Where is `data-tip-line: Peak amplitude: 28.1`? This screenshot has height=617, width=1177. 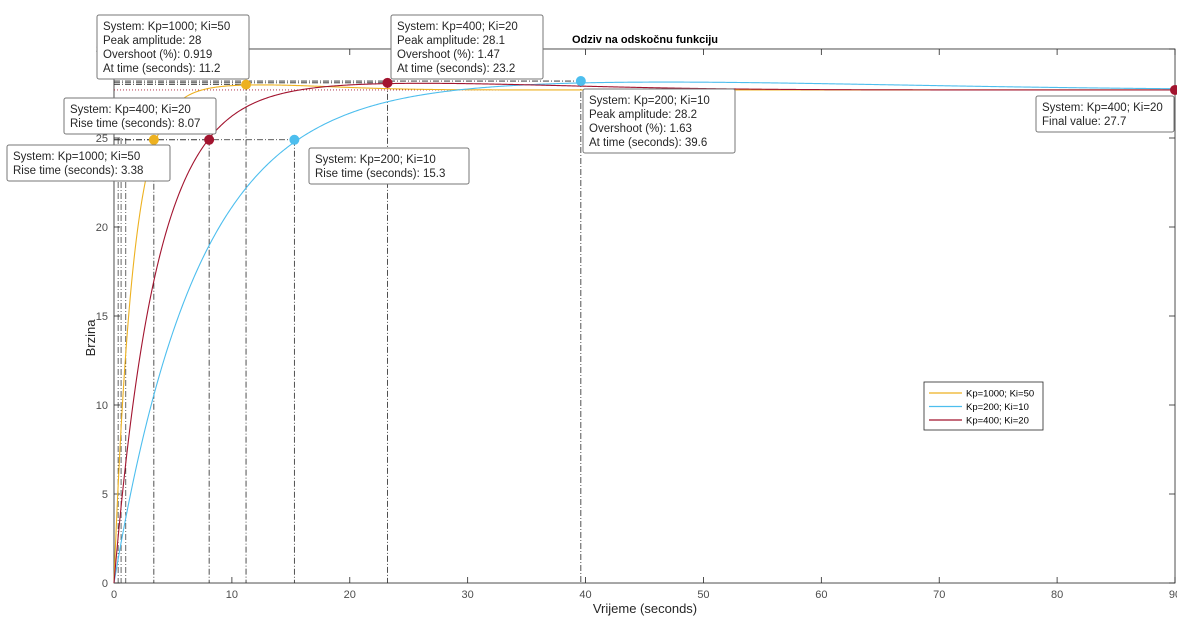 data-tip-line: Peak amplitude: 28.1 is located at coordinates (451, 41).